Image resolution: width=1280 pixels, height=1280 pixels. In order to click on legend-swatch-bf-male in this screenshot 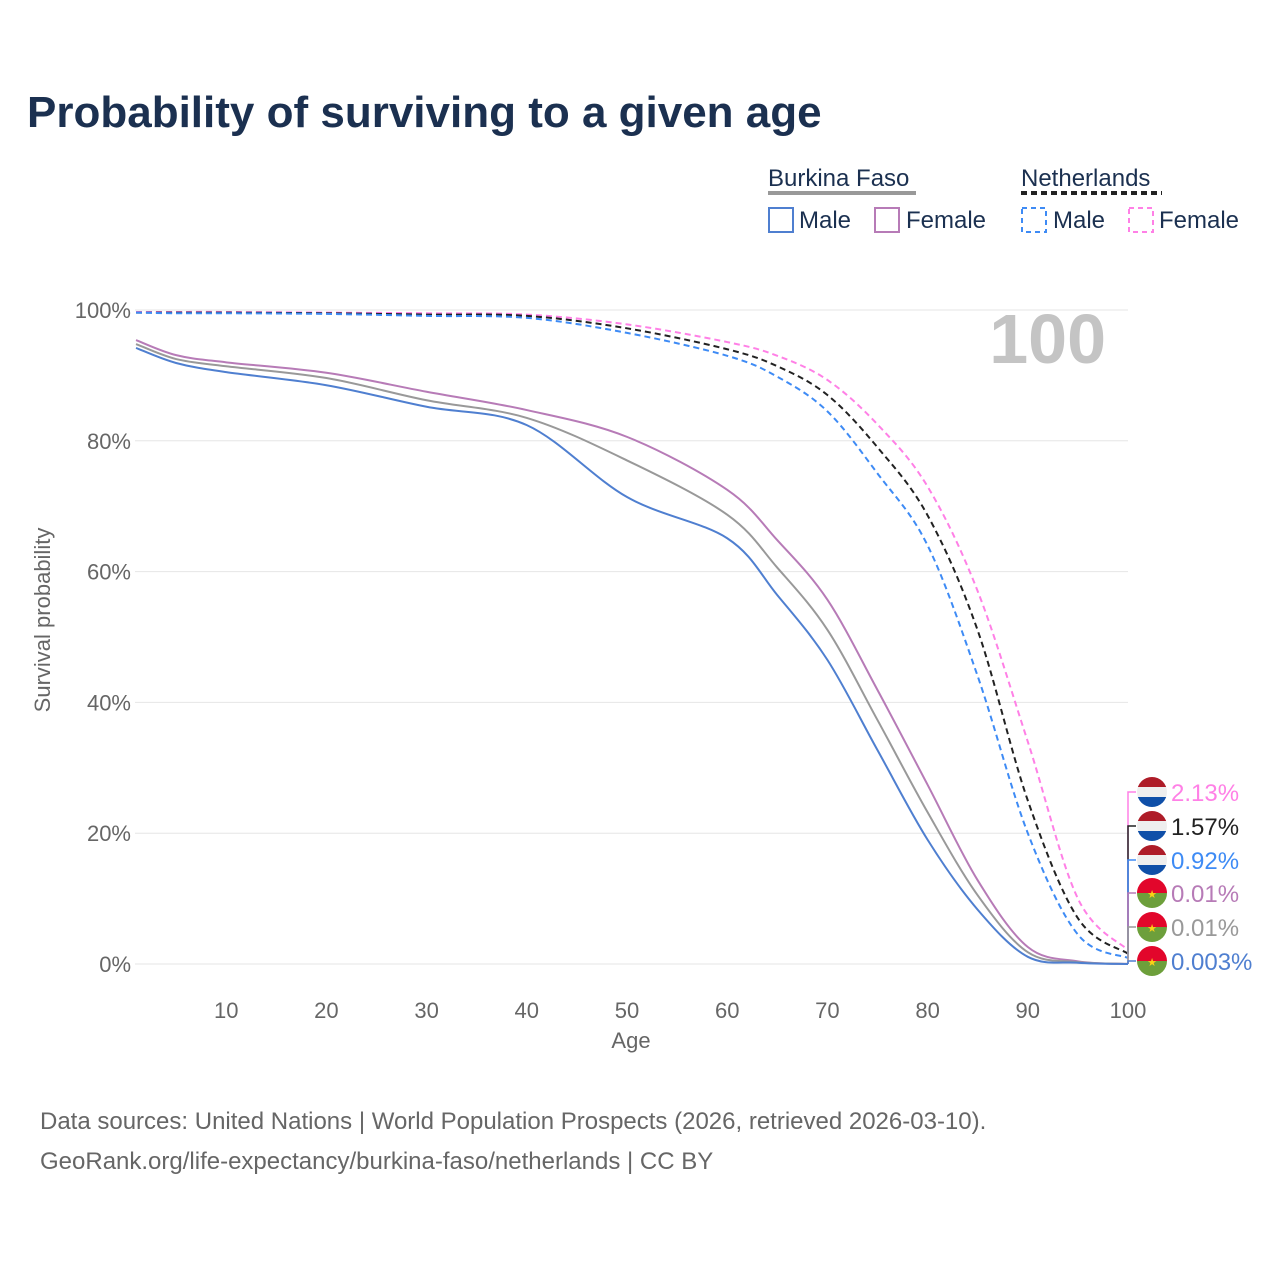, I will do `click(781, 220)`.